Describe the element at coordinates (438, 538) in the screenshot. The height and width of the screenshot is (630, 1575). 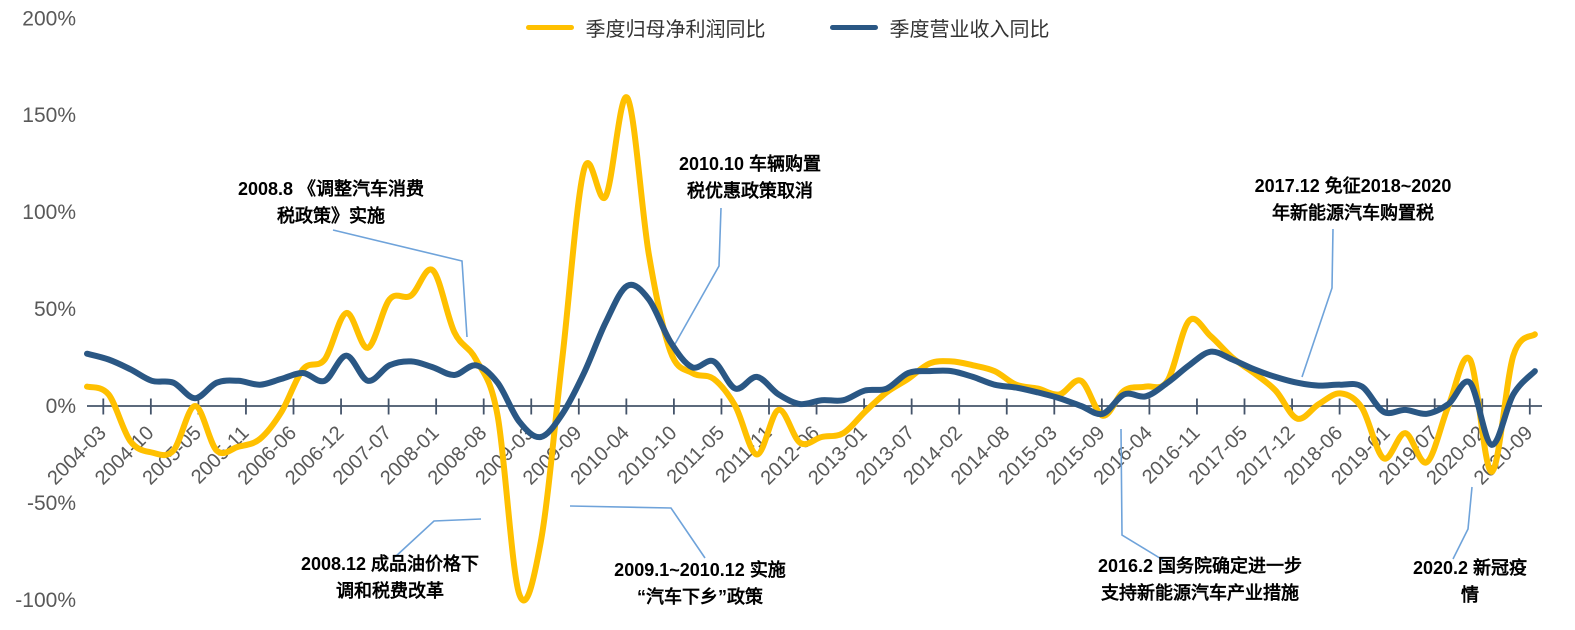
I see `callout-line-fuel-price-2008` at that location.